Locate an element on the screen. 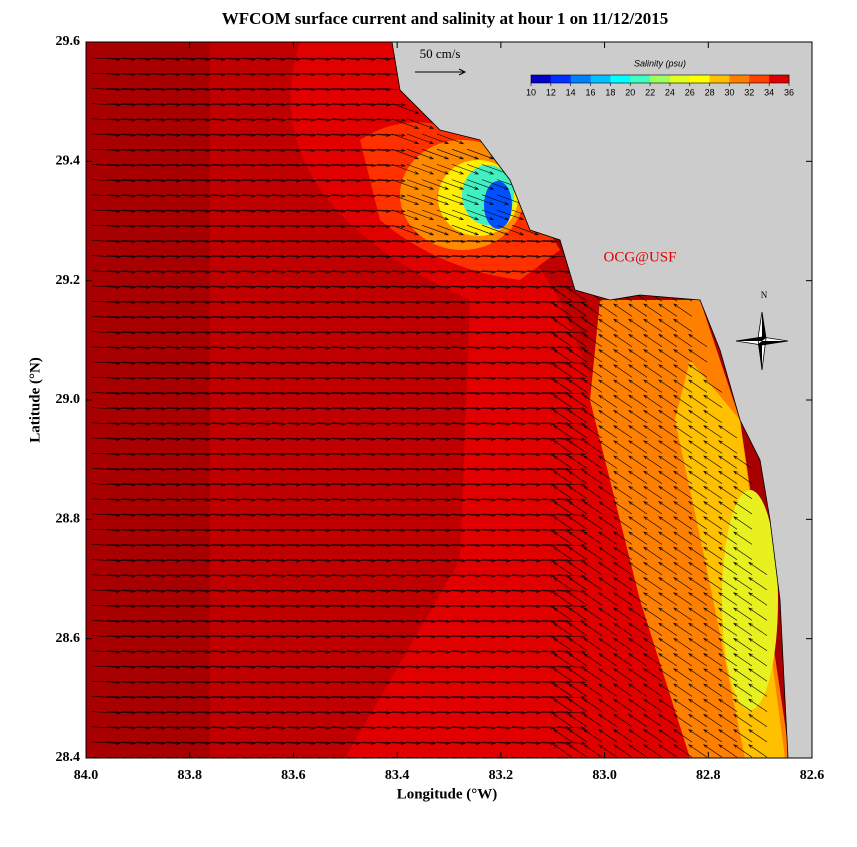 The height and width of the screenshot is (847, 857). colorbar-tick-label: 34 is located at coordinates (769, 92).